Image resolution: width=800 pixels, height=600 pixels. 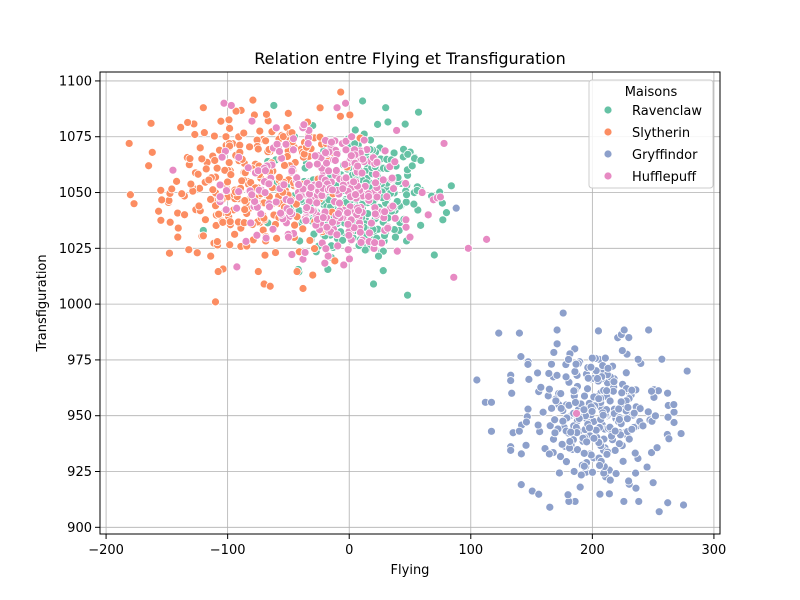 I want to click on legend-item: Slytherin, so click(x=646, y=133).